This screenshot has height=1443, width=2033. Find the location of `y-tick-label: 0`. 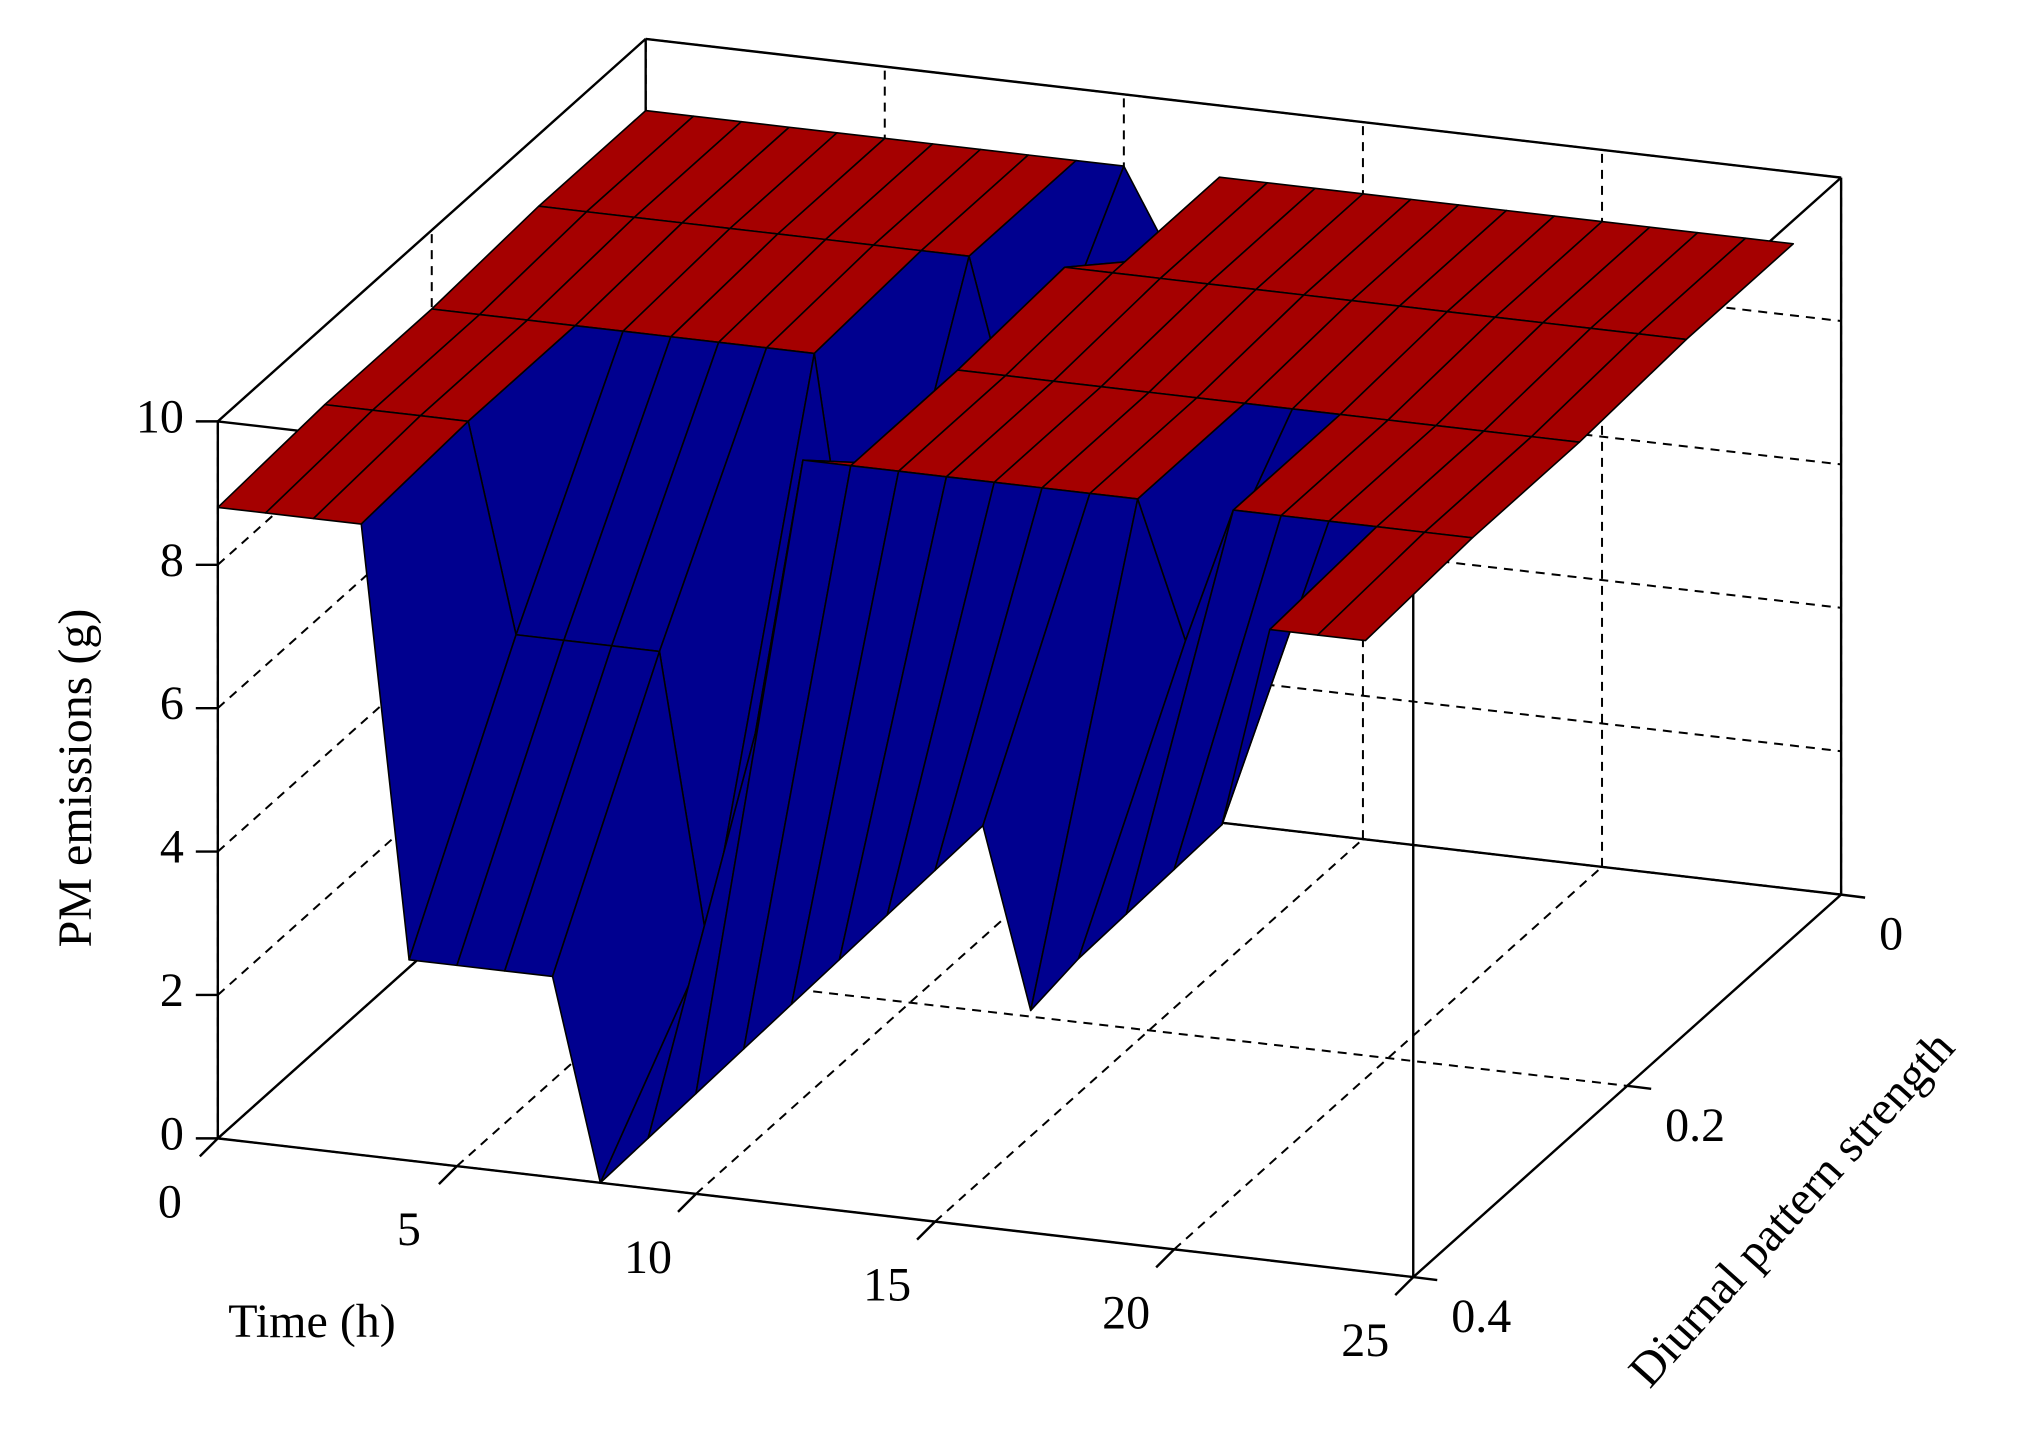

y-tick-label: 0 is located at coordinates (1891, 934).